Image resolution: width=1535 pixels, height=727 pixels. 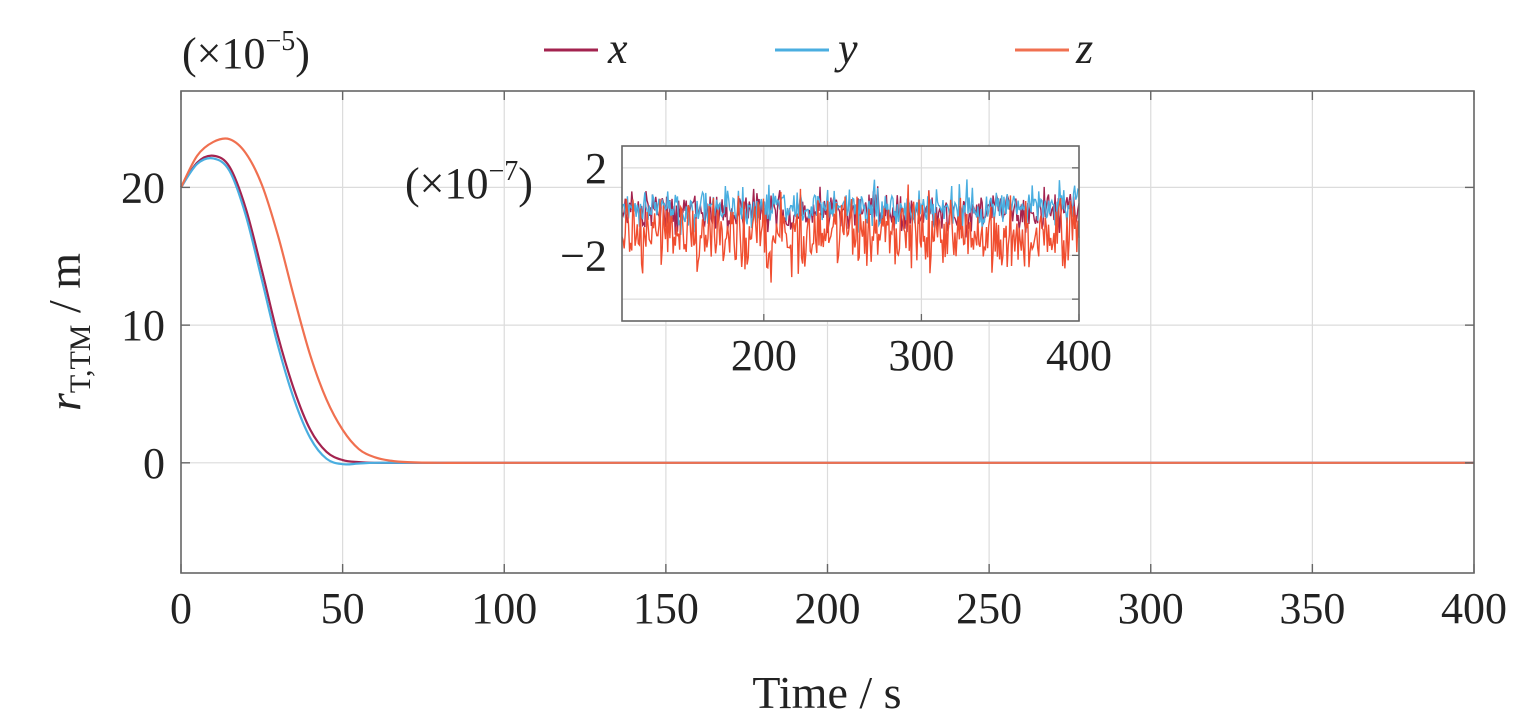 What do you see at coordinates (280, 41) in the screenshot?
I see `main-scale-exp: −5` at bounding box center [280, 41].